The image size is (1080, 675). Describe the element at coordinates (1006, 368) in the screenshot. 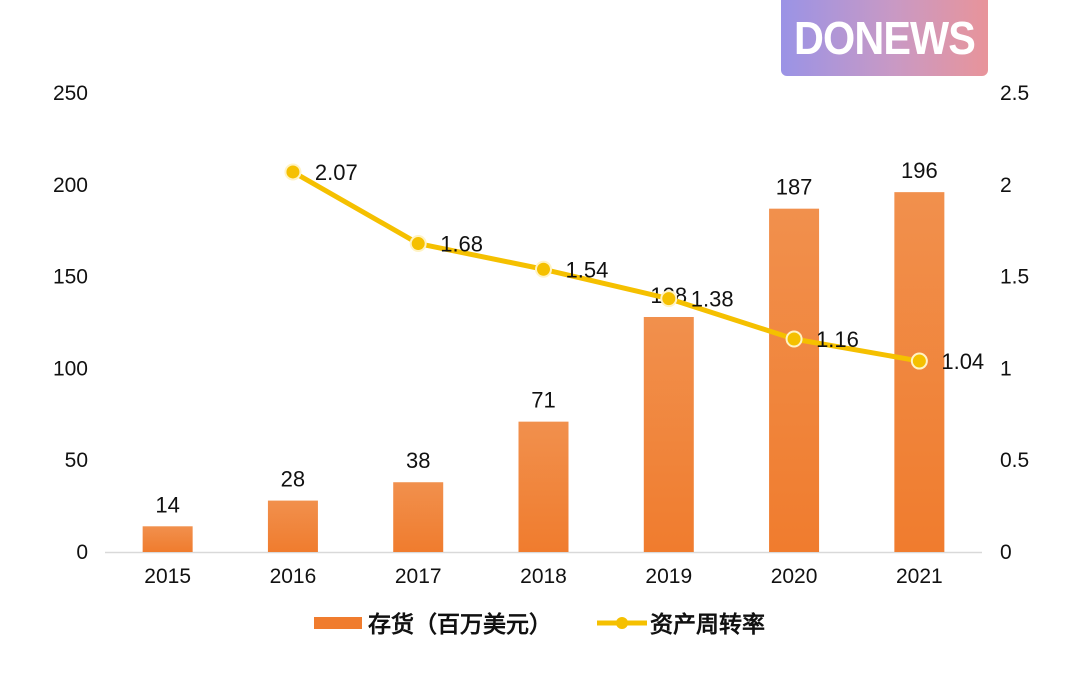

I see `y2-tick-label: 1` at that location.